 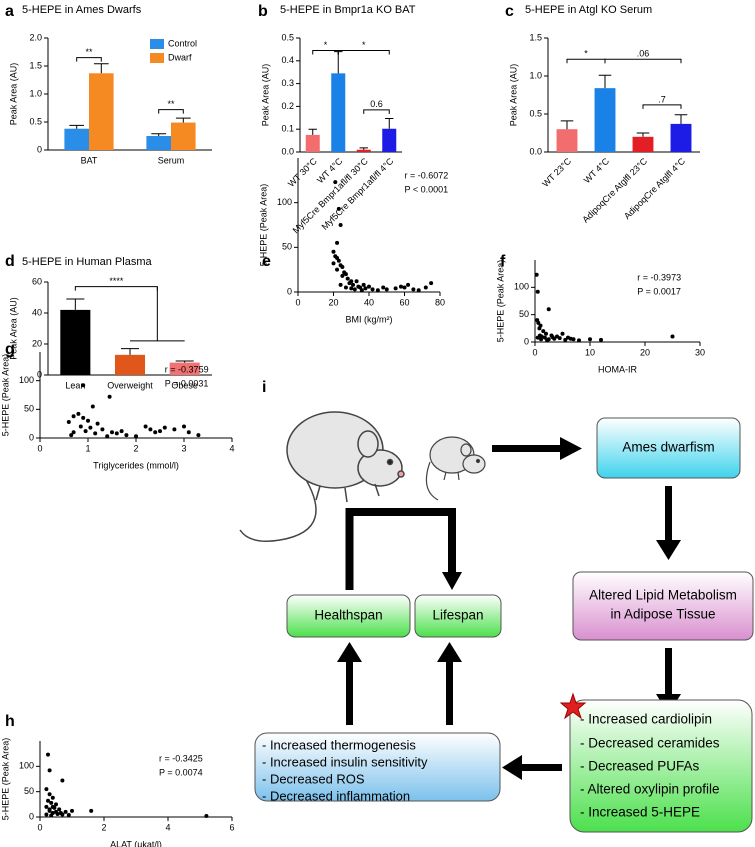 What do you see at coordinates (183, 448) in the screenshot?
I see `x-tick-label: 3` at bounding box center [183, 448].